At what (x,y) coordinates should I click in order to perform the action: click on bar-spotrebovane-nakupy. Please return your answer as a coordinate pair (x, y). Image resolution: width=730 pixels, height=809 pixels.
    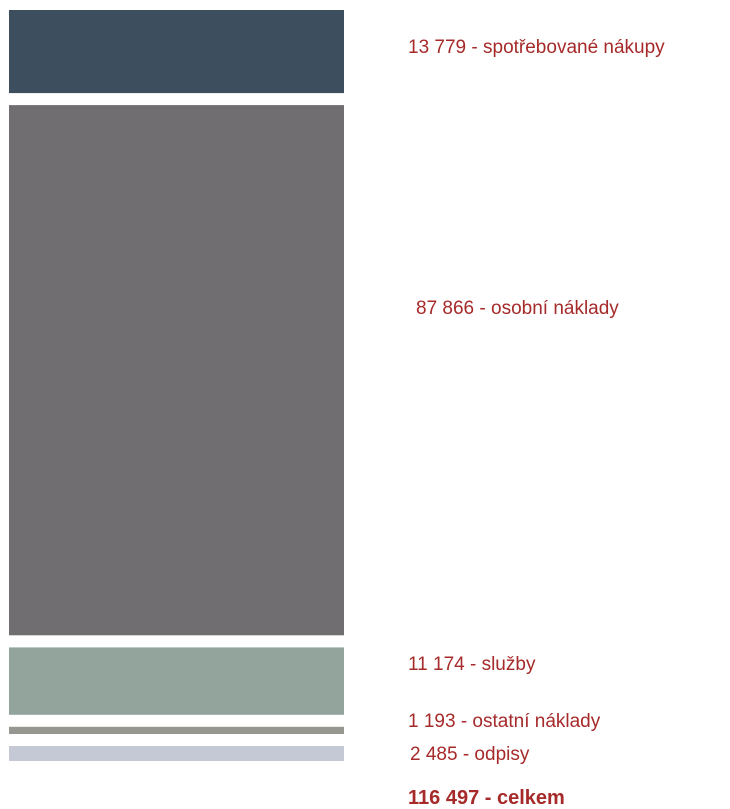
    Looking at the image, I should click on (176, 52).